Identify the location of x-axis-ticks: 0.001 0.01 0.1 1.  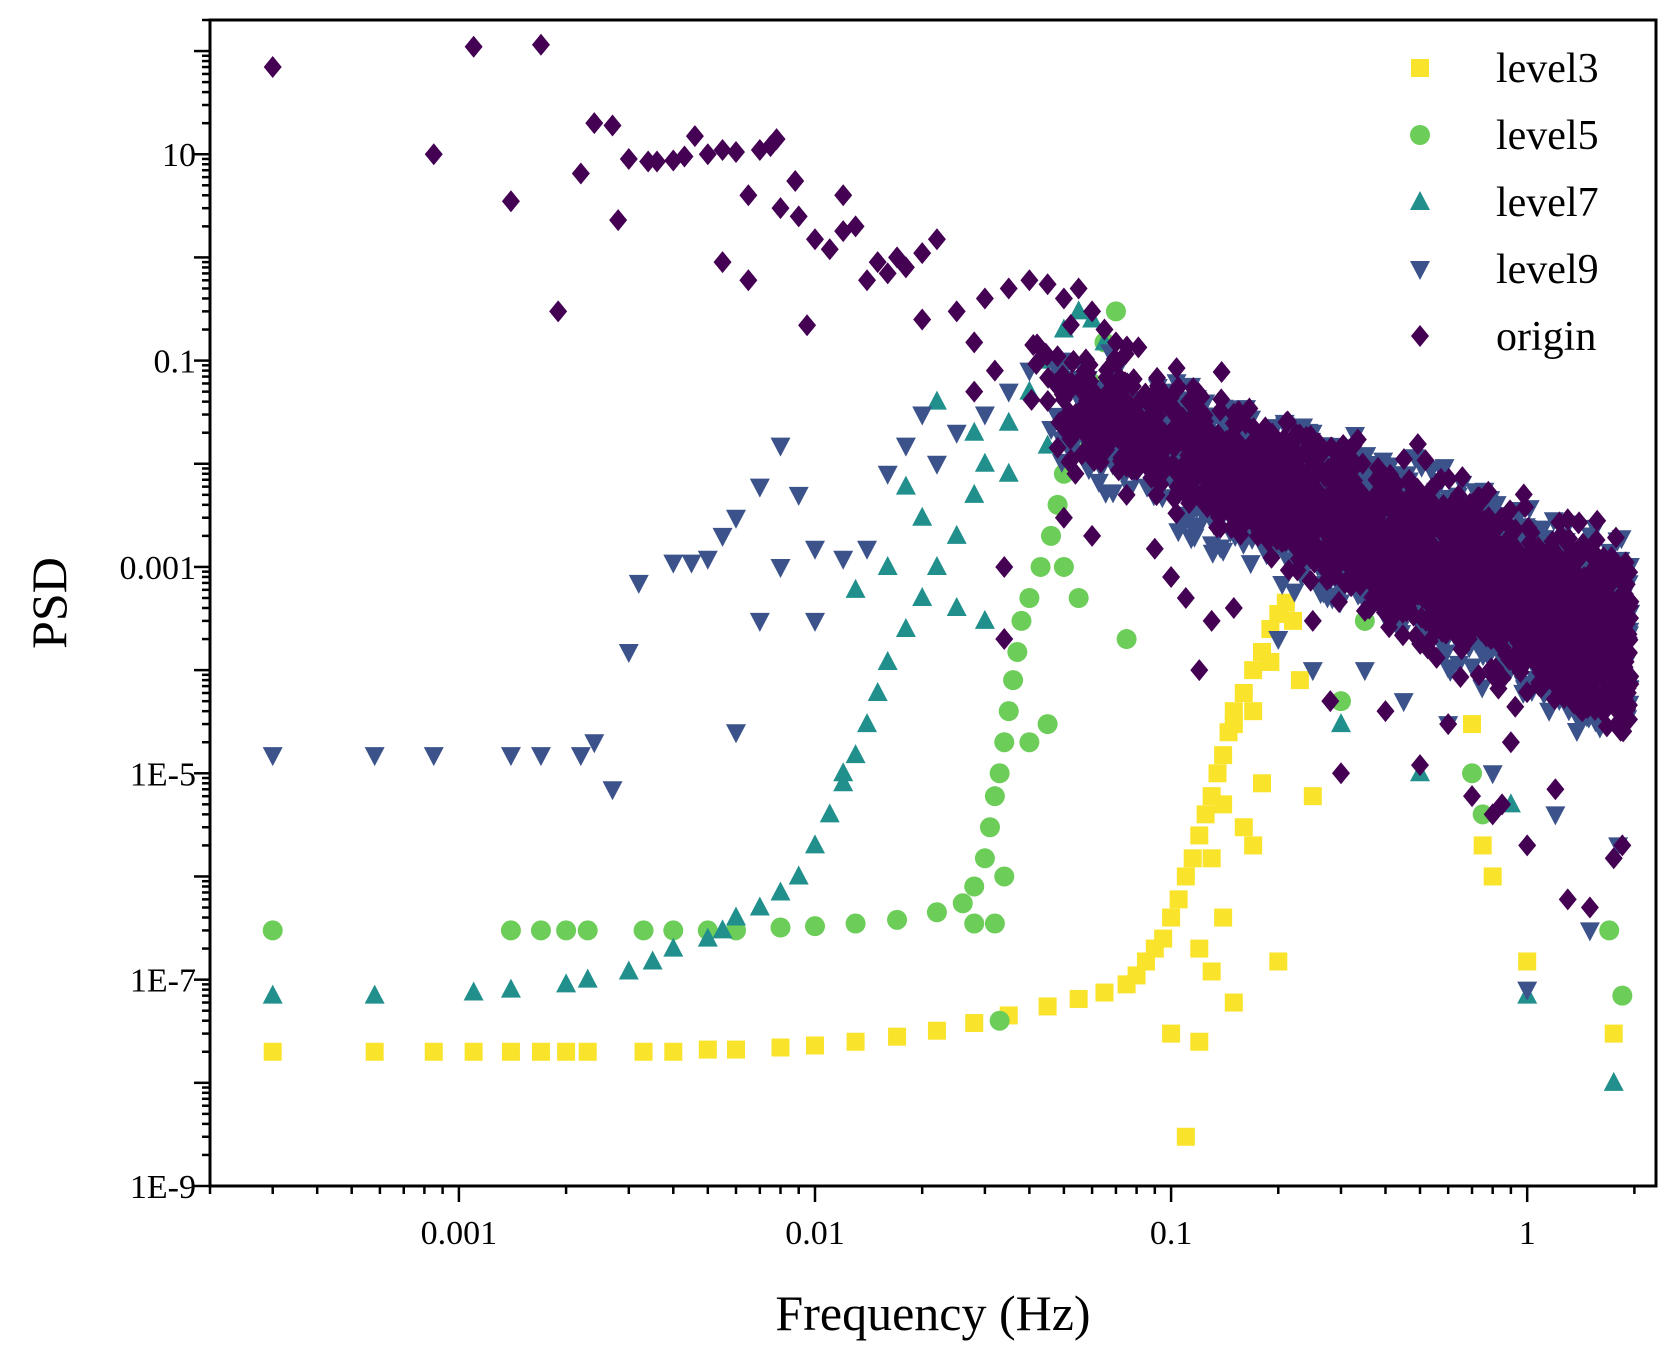
(922, 1219).